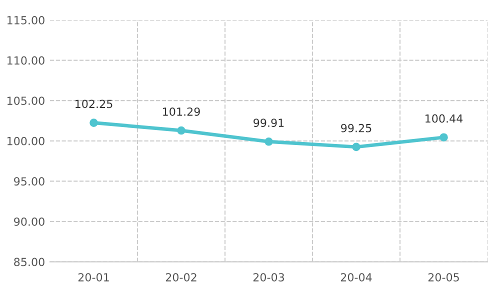 The image size is (500, 308). What do you see at coordinates (356, 128) in the screenshot?
I see `data-label: 99.25` at bounding box center [356, 128].